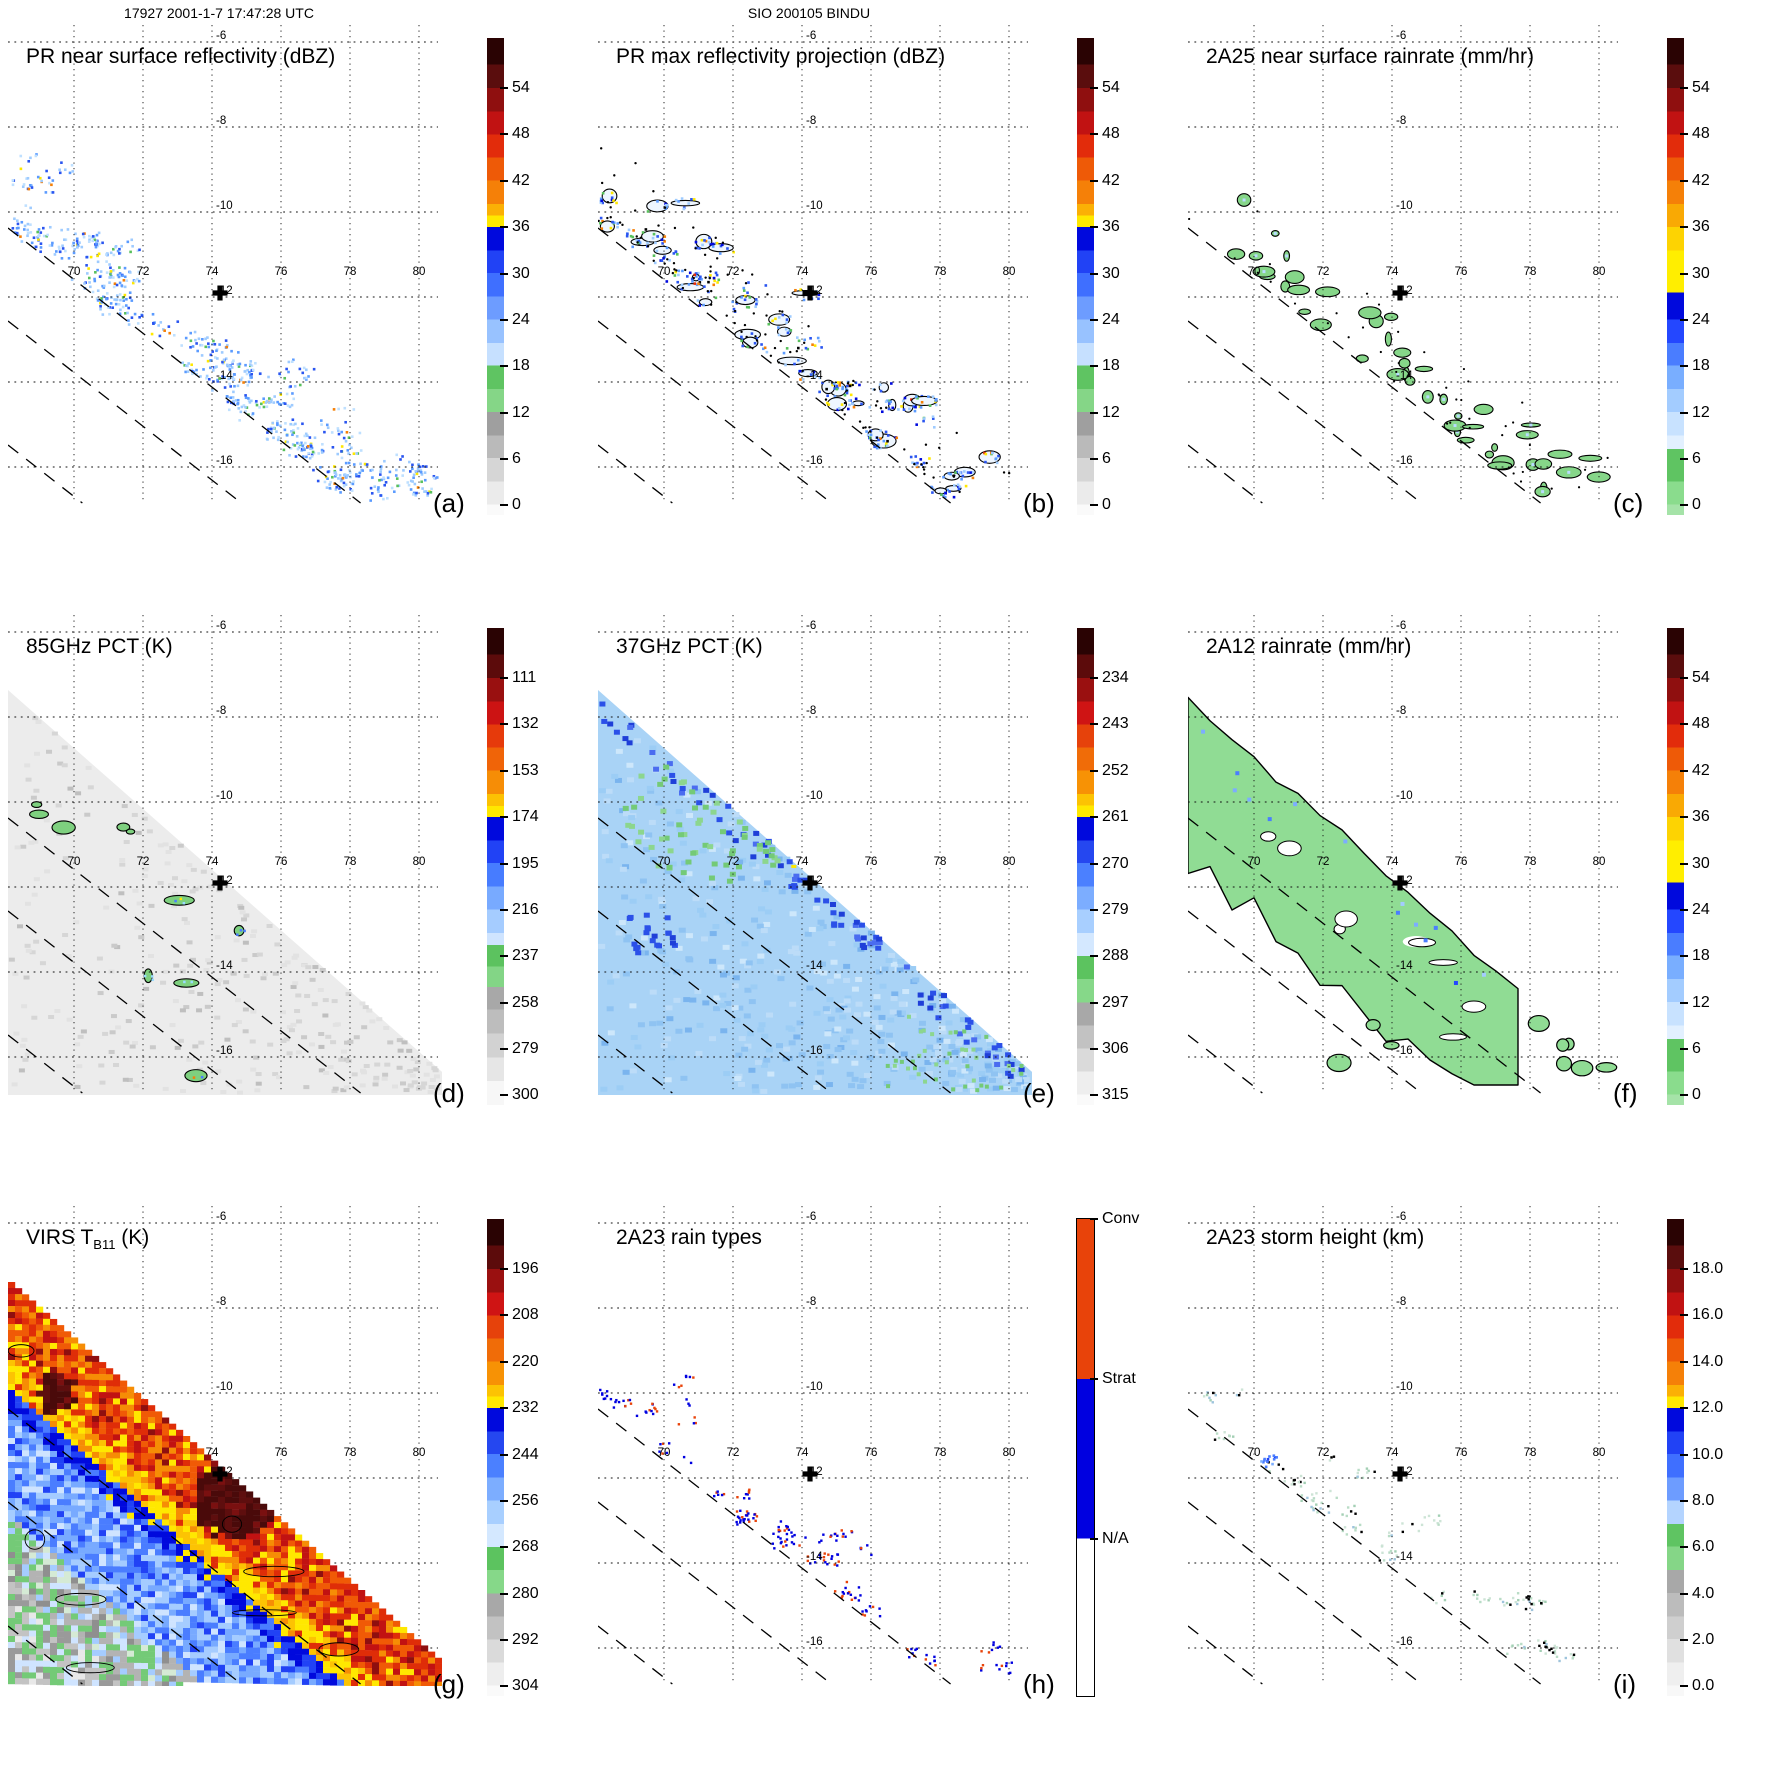 The width and height of the screenshot is (1771, 1771). Describe the element at coordinates (1701, 227) in the screenshot. I see `colorbar-tick-label: 36` at that location.